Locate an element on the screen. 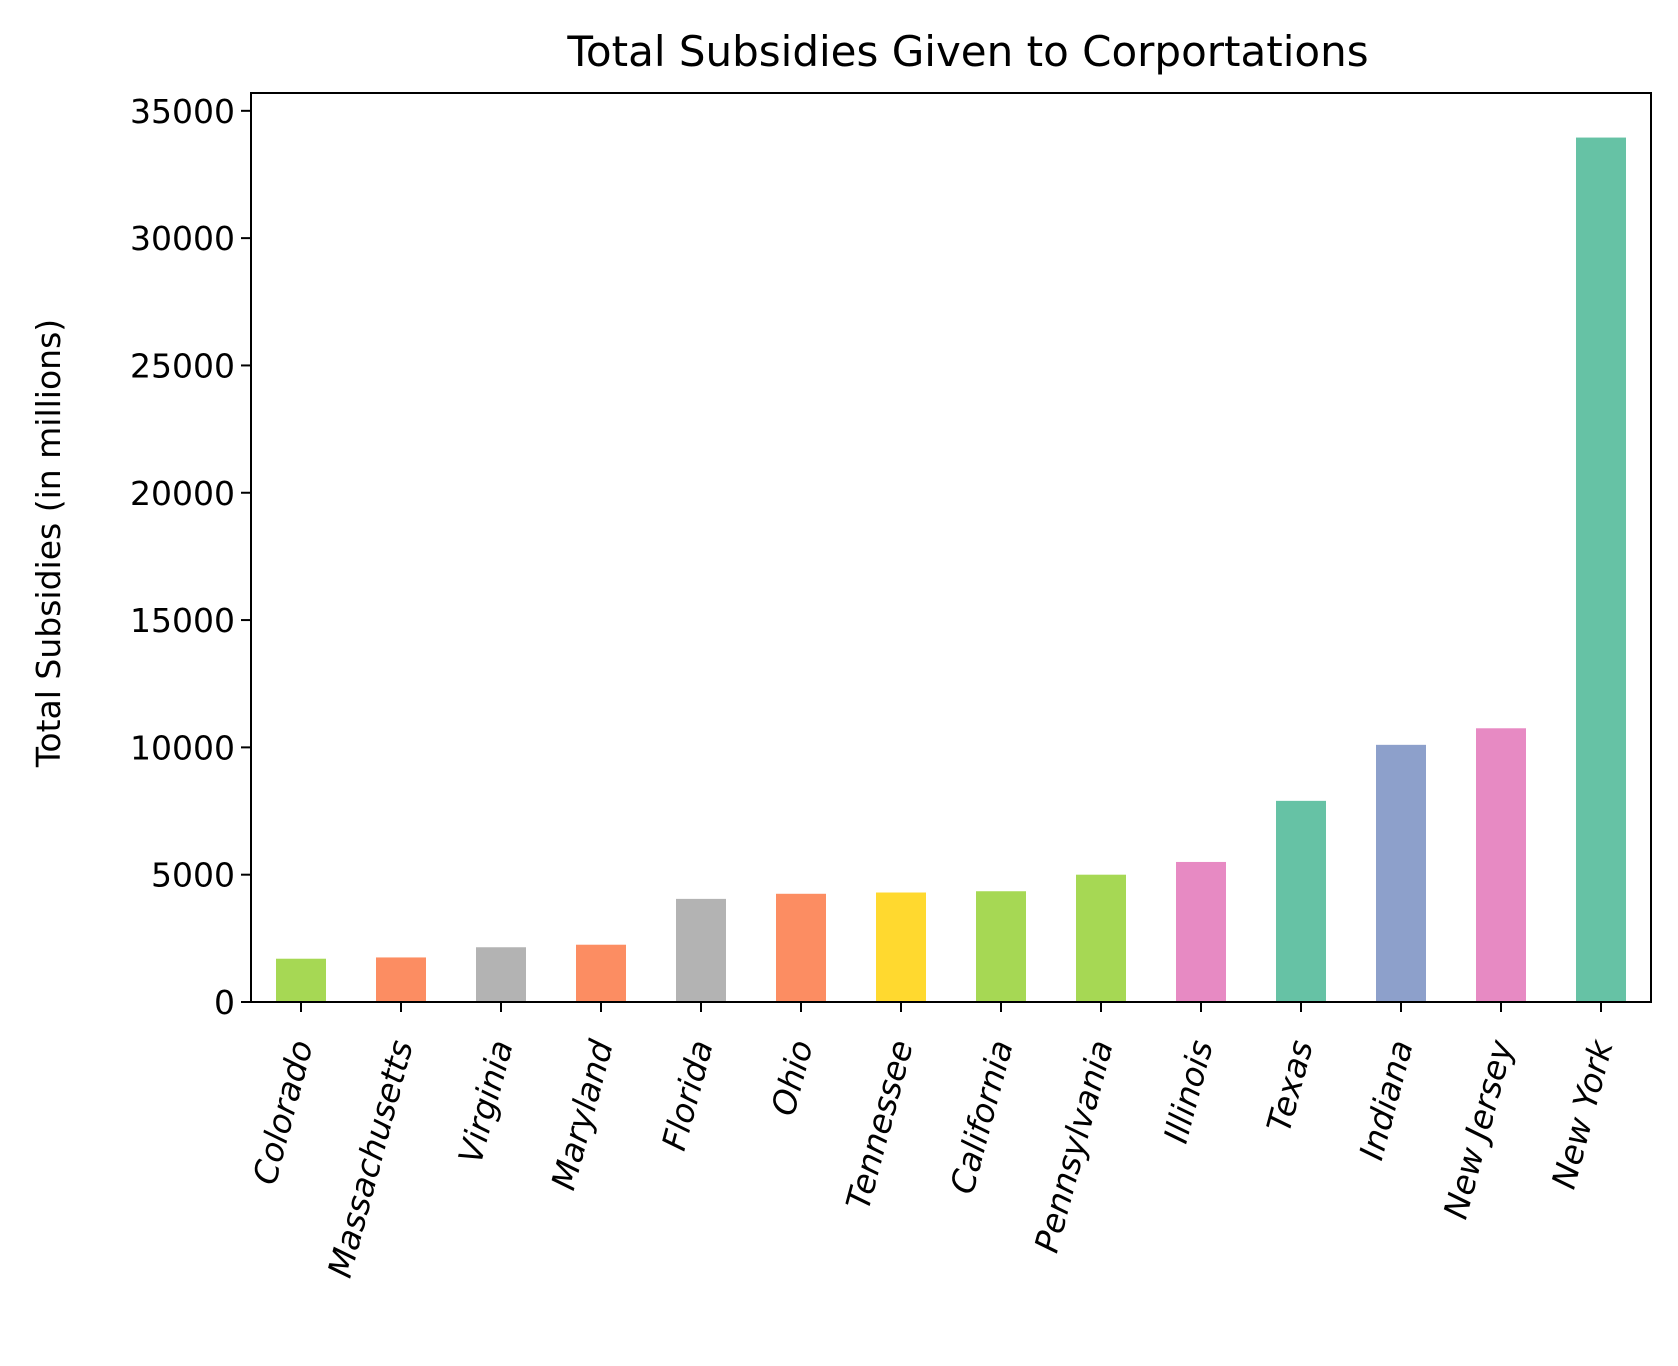  x-tick-label: Colorado is located at coordinates (283, 1112).